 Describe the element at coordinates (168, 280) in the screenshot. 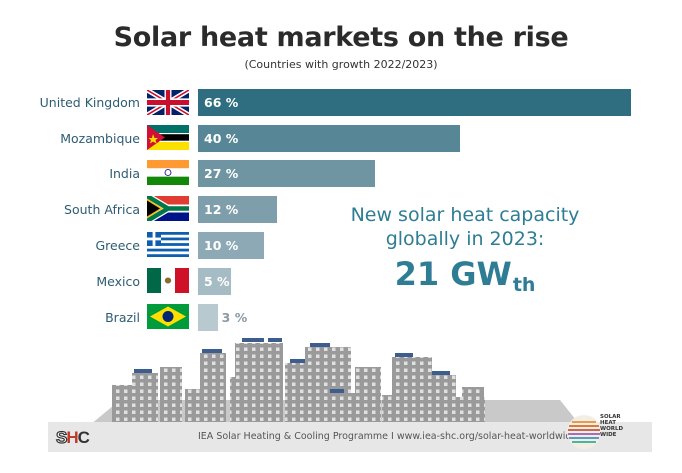

I see `mexico-flag-icon` at that location.